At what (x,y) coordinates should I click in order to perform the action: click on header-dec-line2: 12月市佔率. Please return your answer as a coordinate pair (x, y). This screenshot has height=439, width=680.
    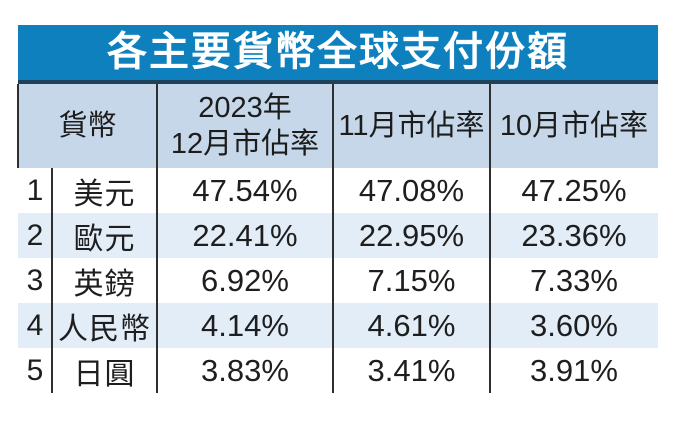
    Looking at the image, I should click on (245, 144).